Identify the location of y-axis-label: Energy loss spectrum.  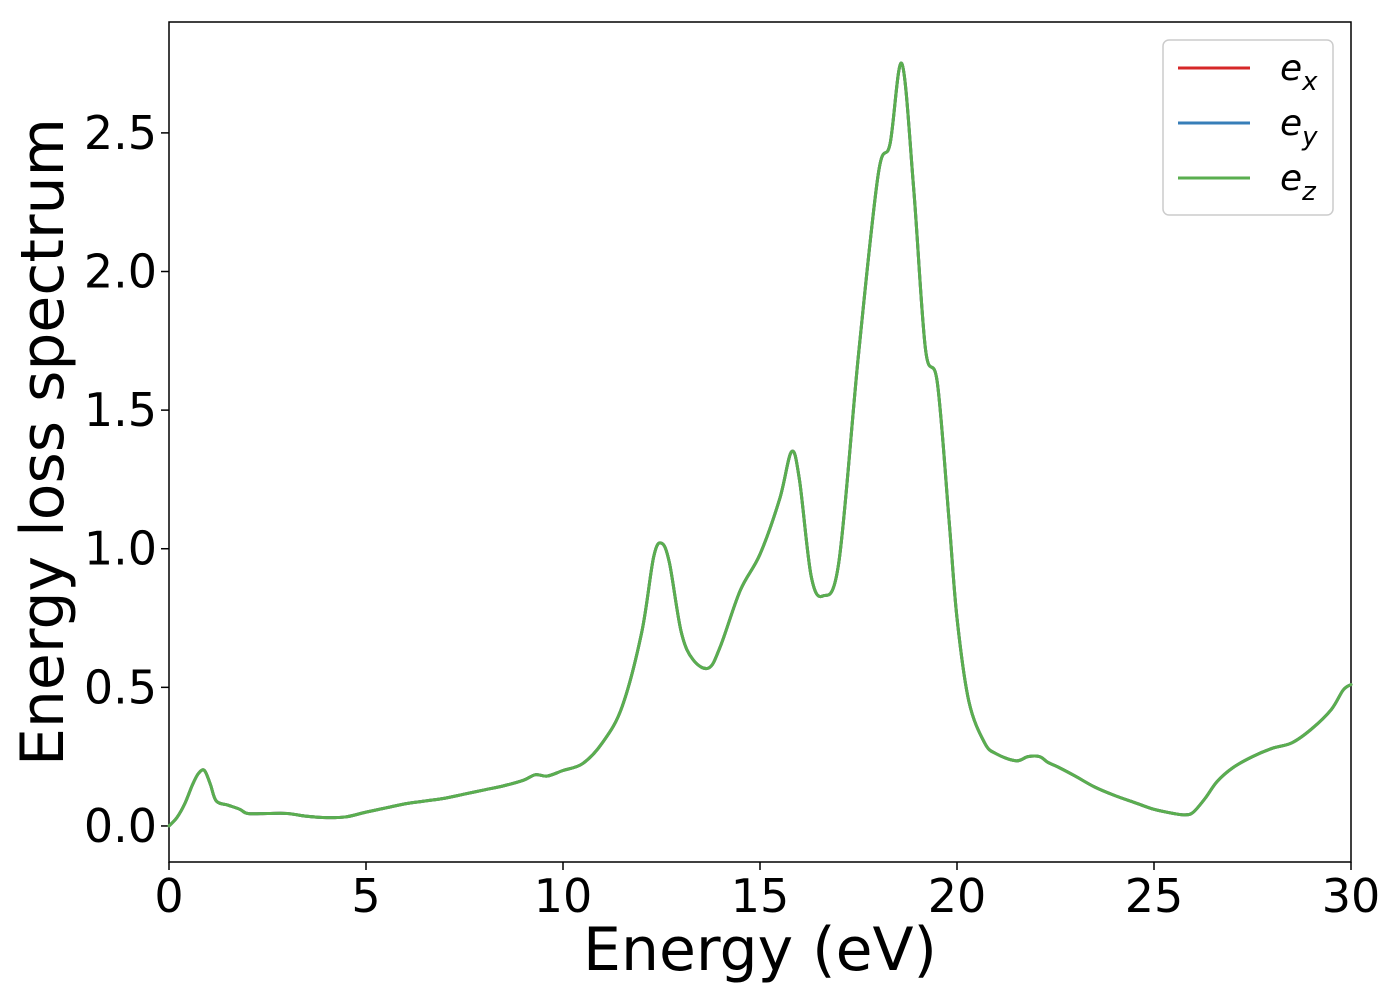
(43, 442).